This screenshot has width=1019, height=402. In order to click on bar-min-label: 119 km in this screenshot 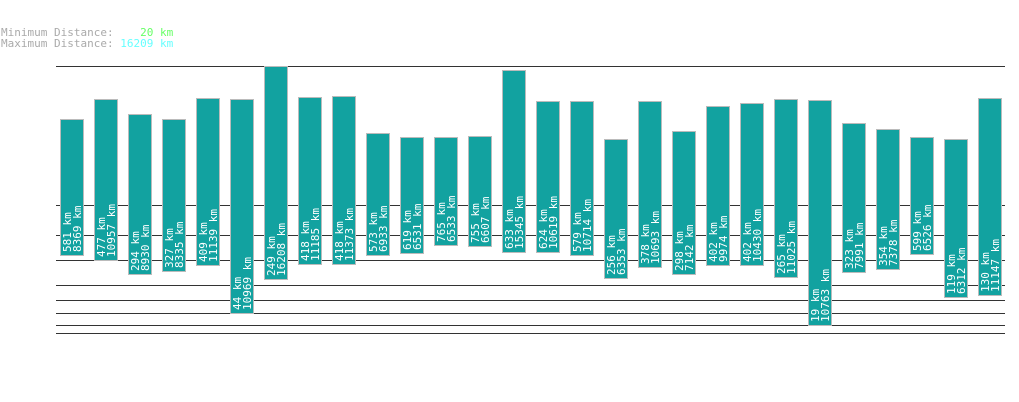, I will do `click(951, 274)`.